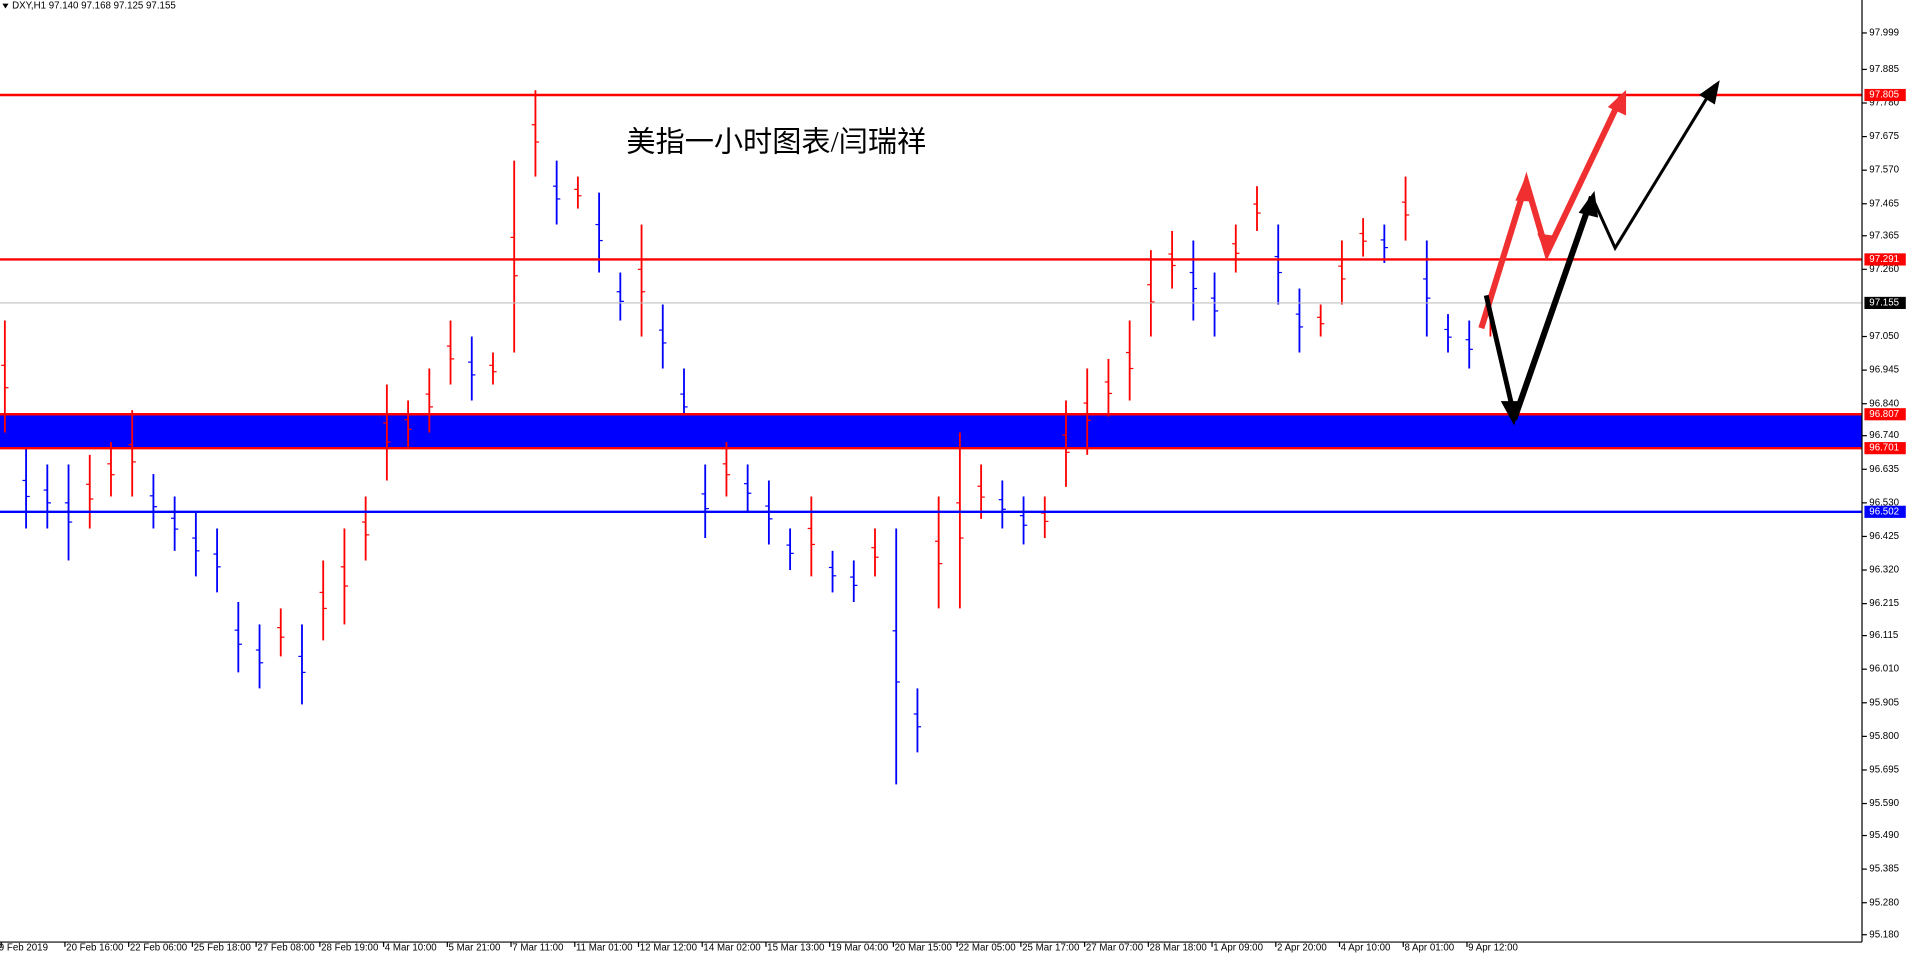 This screenshot has height=953, width=1907. I want to click on x-tick-label: 8 Apr 01:00, so click(1429, 948).